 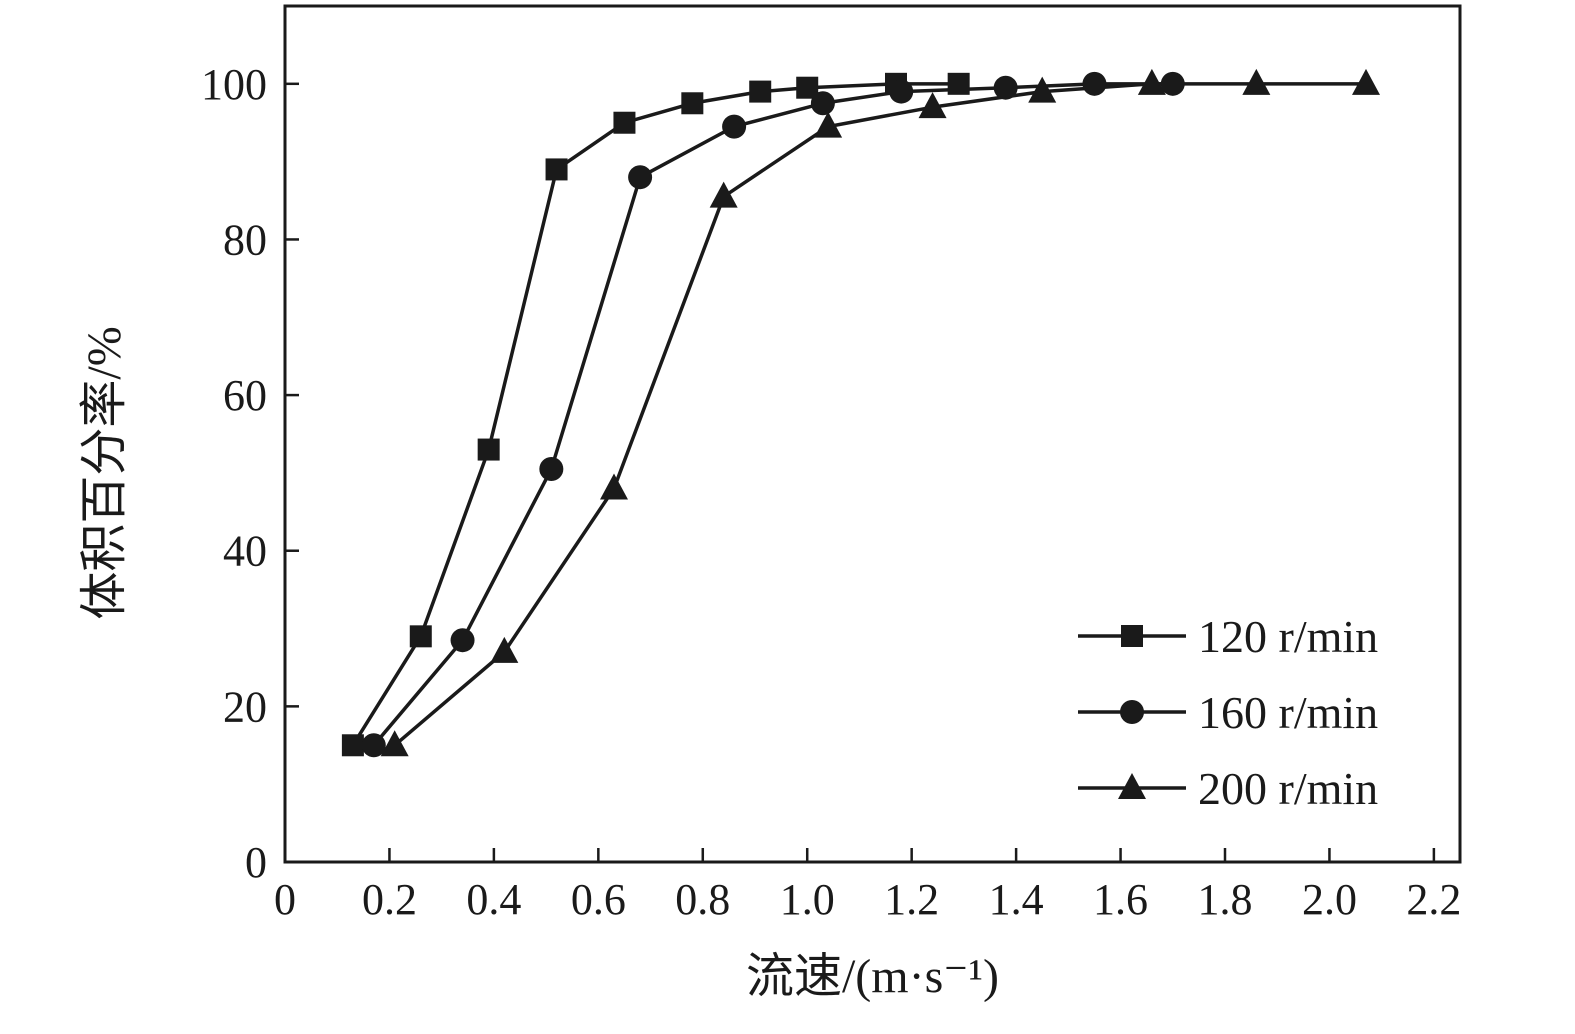 What do you see at coordinates (389, 899) in the screenshot?
I see `x-tick-label: 0.2` at bounding box center [389, 899].